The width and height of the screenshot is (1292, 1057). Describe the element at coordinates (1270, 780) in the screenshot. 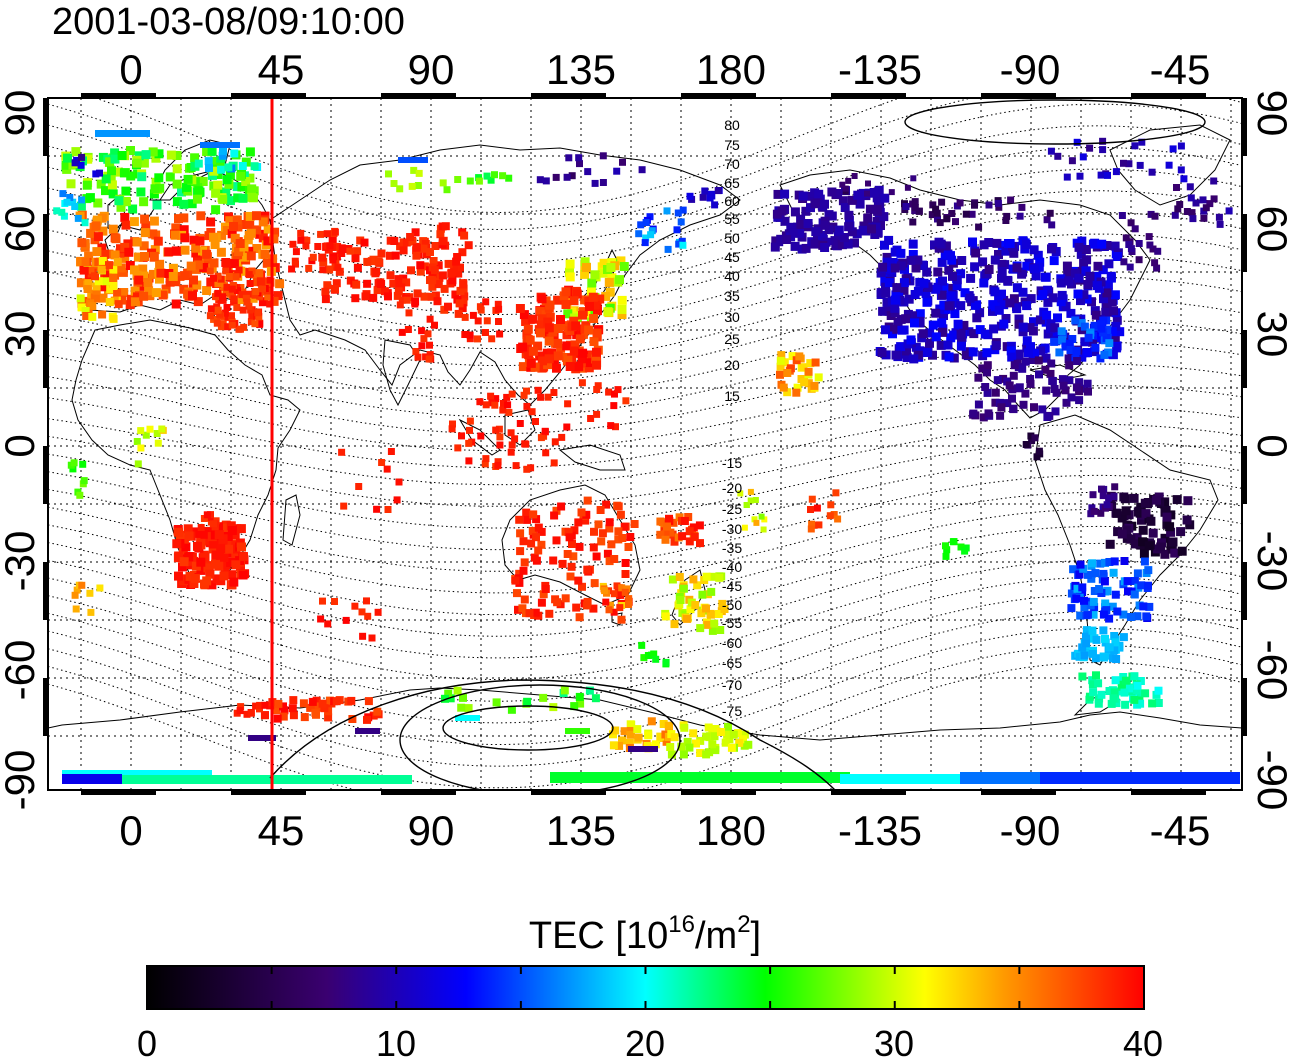

I see `right-lat-label: -90` at that location.